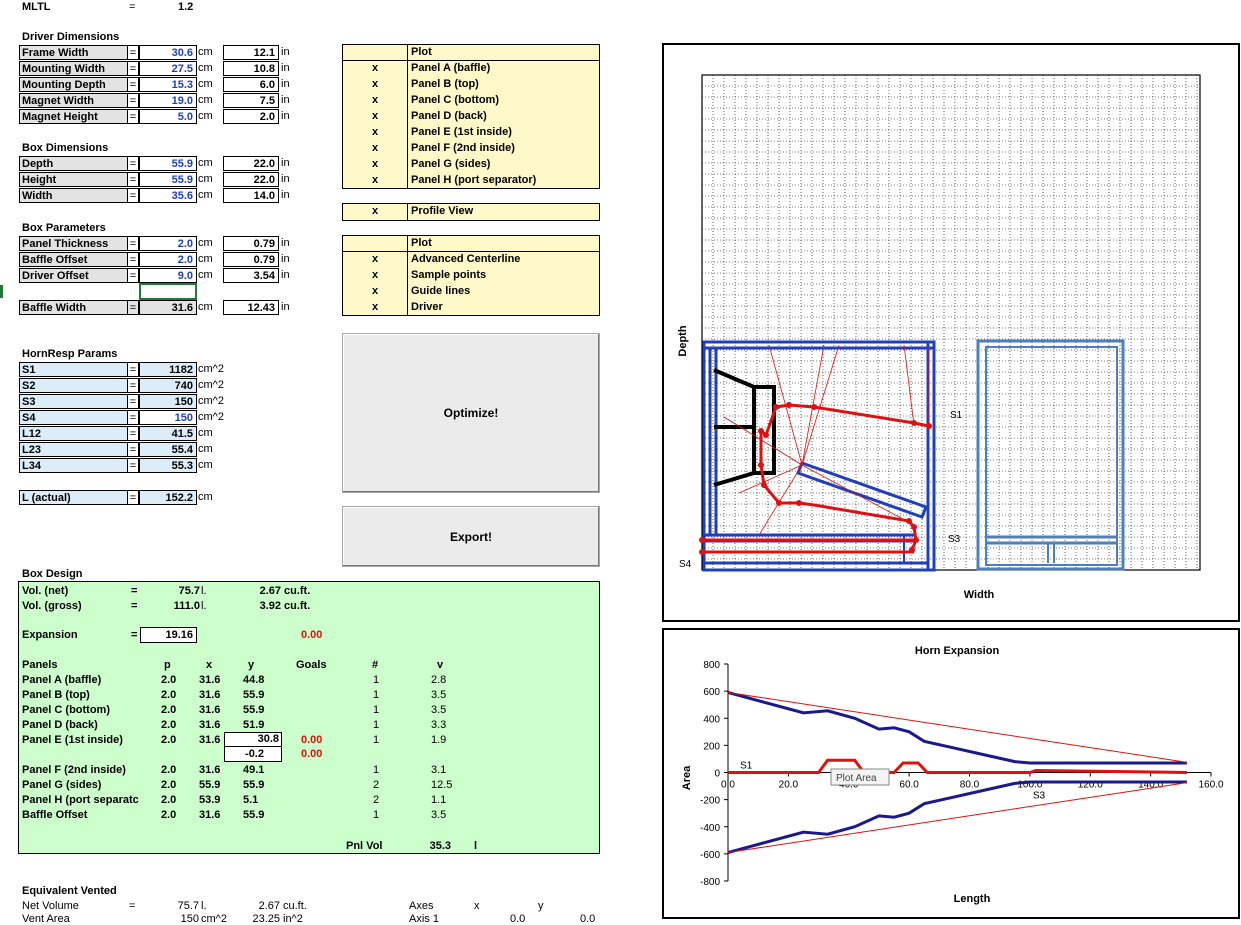  What do you see at coordinates (471, 133) in the screenshot?
I see `plot-toggle-row: x Panel E (1st inside)` at bounding box center [471, 133].